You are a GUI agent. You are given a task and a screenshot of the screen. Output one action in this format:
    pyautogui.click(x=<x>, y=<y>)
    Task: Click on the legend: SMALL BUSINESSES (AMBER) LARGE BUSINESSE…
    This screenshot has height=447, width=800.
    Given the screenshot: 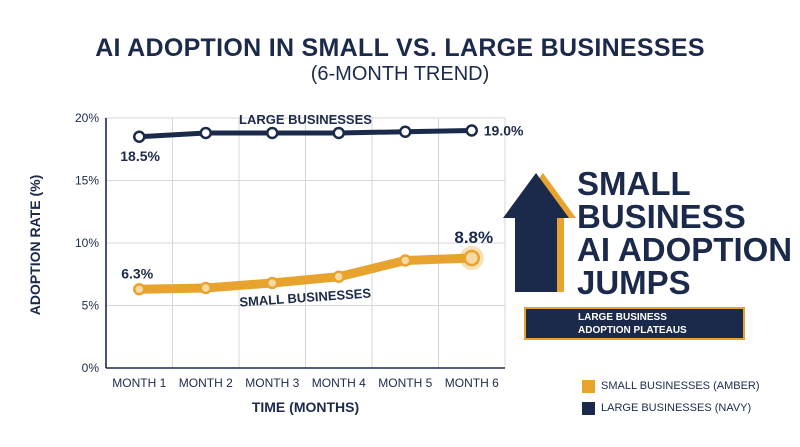 What is the action you would take?
    pyautogui.click(x=671, y=397)
    